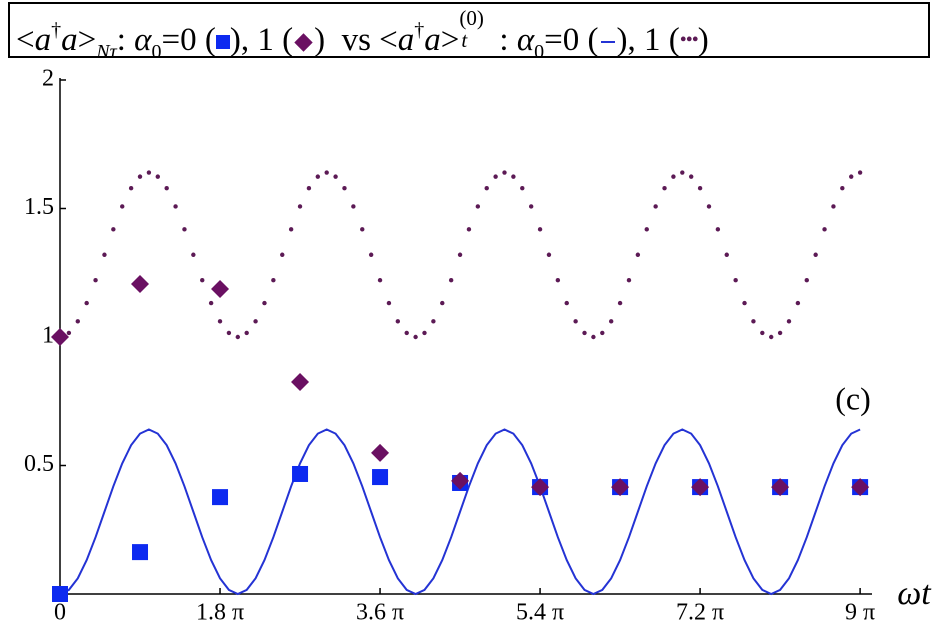 The width and height of the screenshot is (936, 634). I want to click on title-text: (0), so click(471, 18).